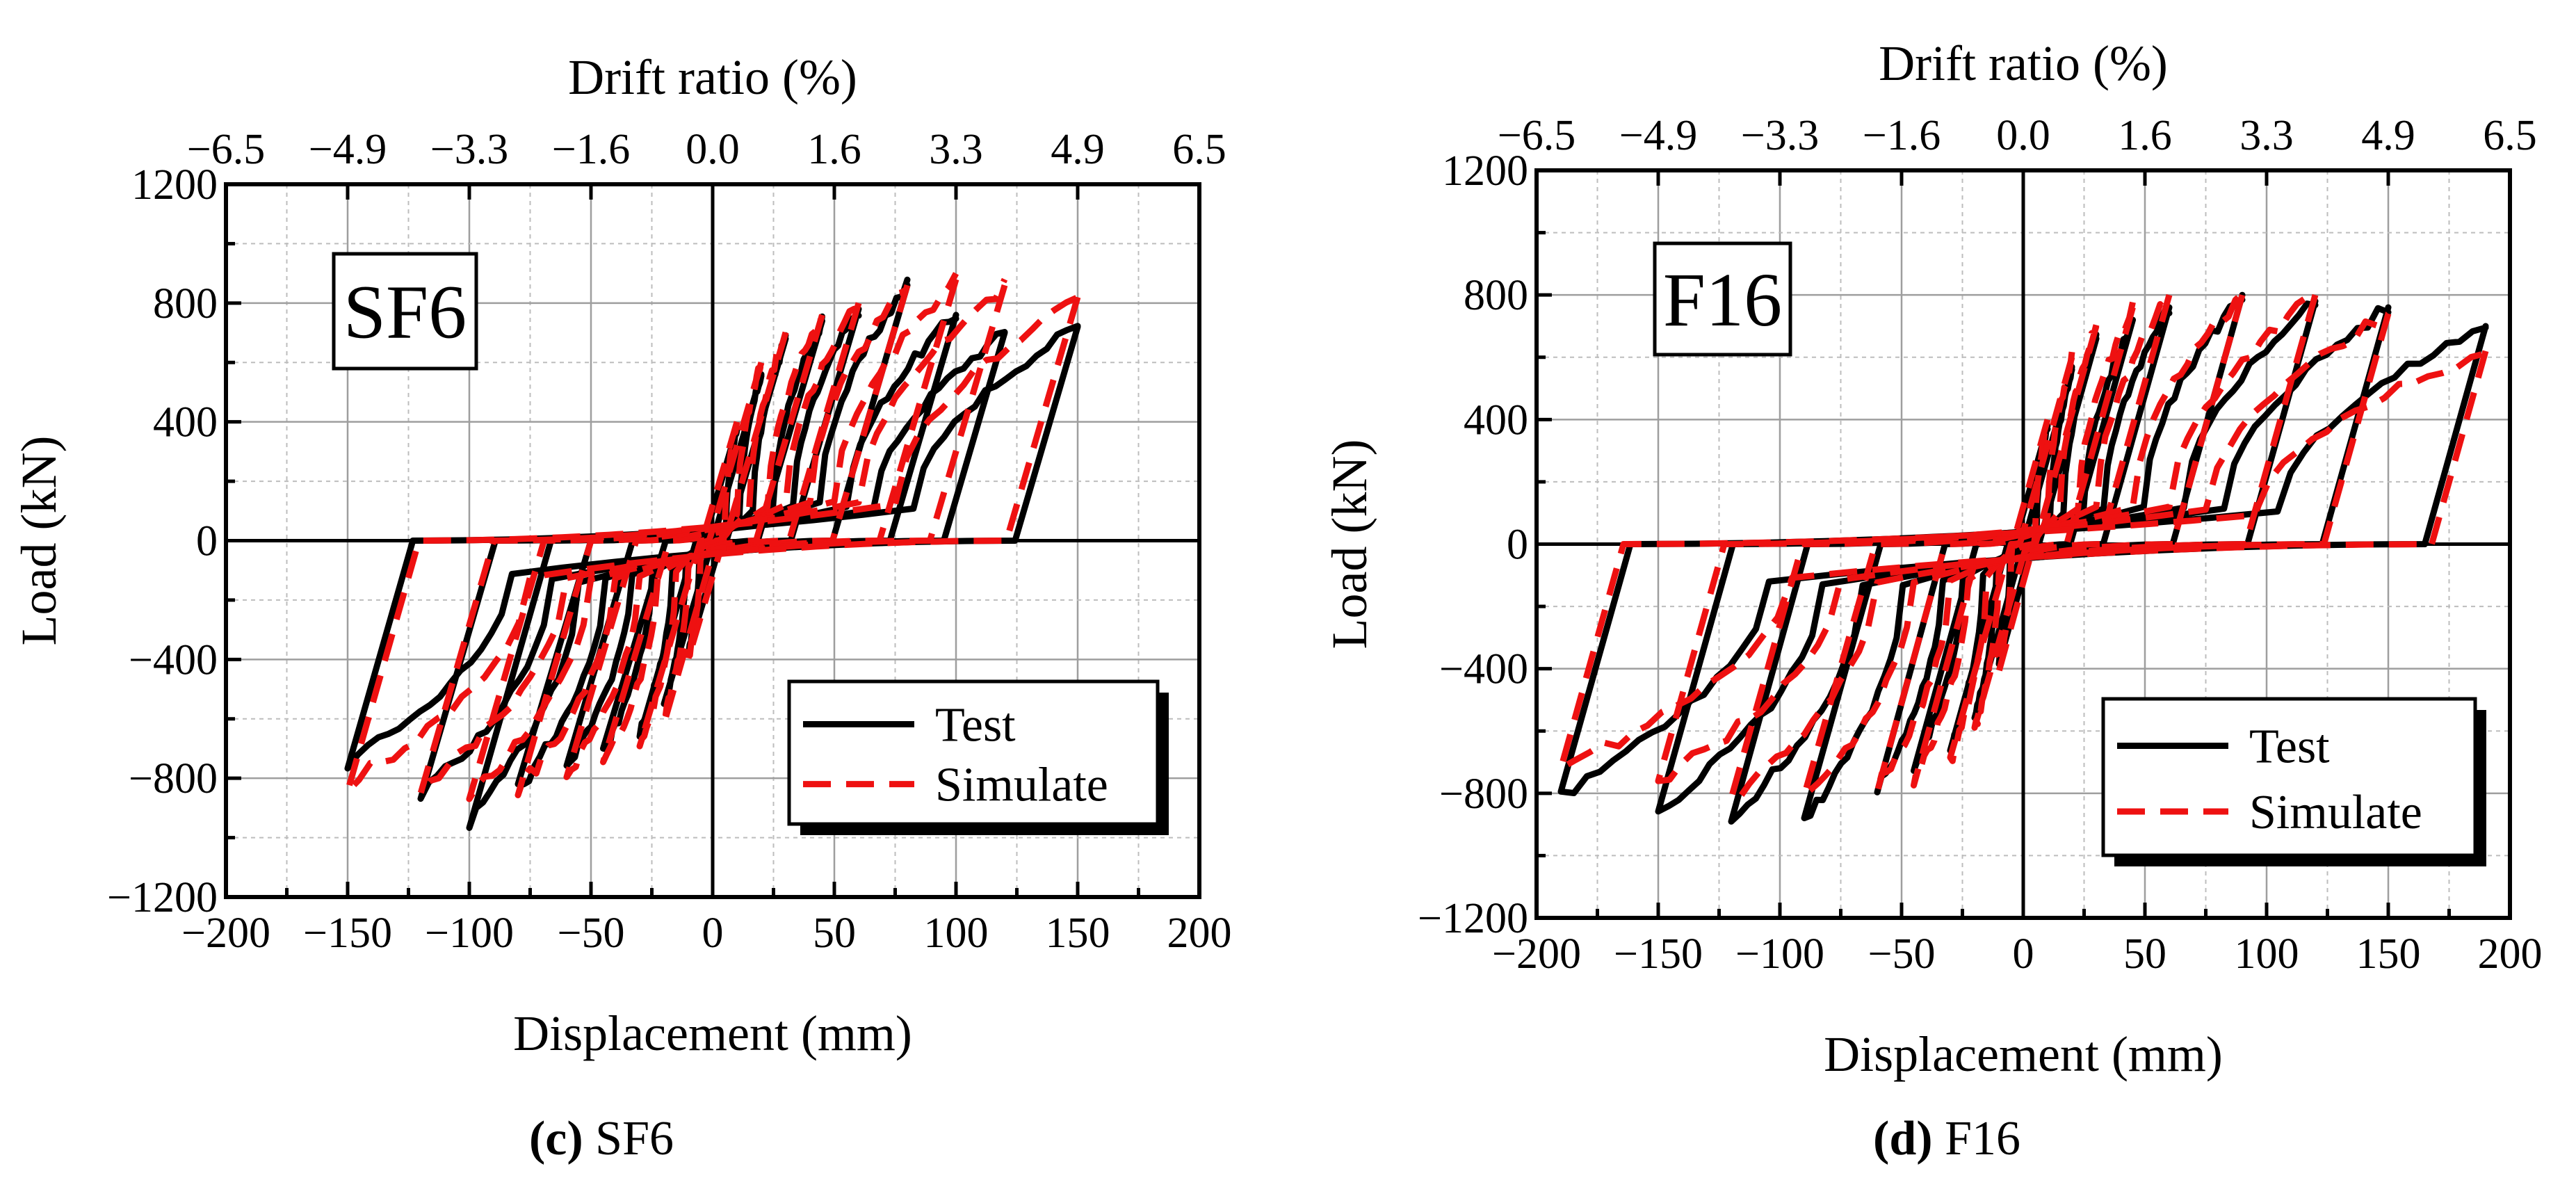 The height and width of the screenshot is (1187, 2576). What do you see at coordinates (162, 897) in the screenshot?
I see `panel-c-y-tick-label: −1200` at bounding box center [162, 897].